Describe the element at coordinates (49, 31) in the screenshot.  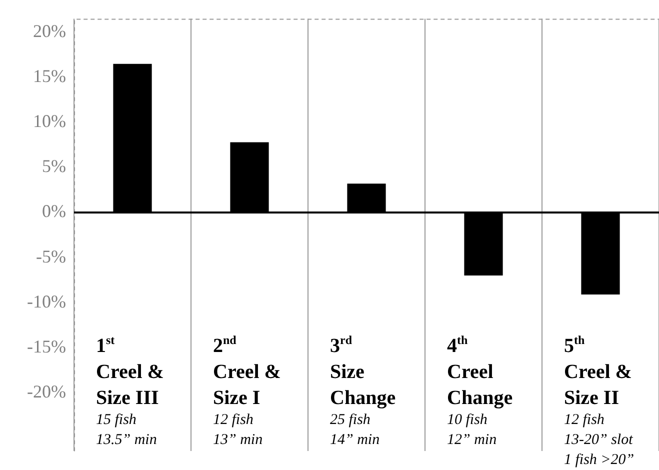
I see `y-tick-label: 20%` at that location.